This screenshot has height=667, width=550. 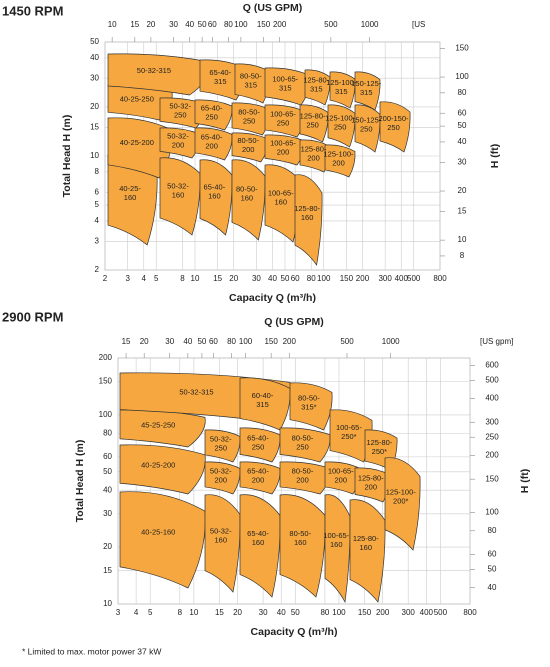 What do you see at coordinates (106, 357) in the screenshot?
I see `y-tick-label: 200` at bounding box center [106, 357].